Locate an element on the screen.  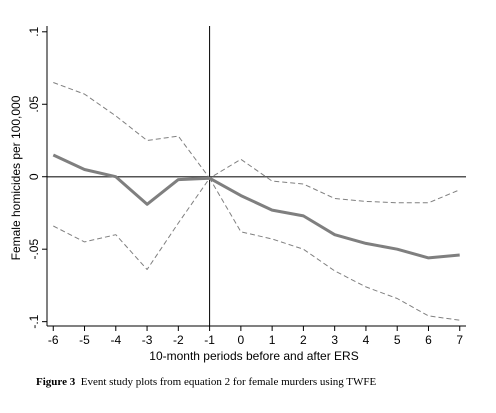
x-tick-label: -2 is located at coordinates (178, 340).